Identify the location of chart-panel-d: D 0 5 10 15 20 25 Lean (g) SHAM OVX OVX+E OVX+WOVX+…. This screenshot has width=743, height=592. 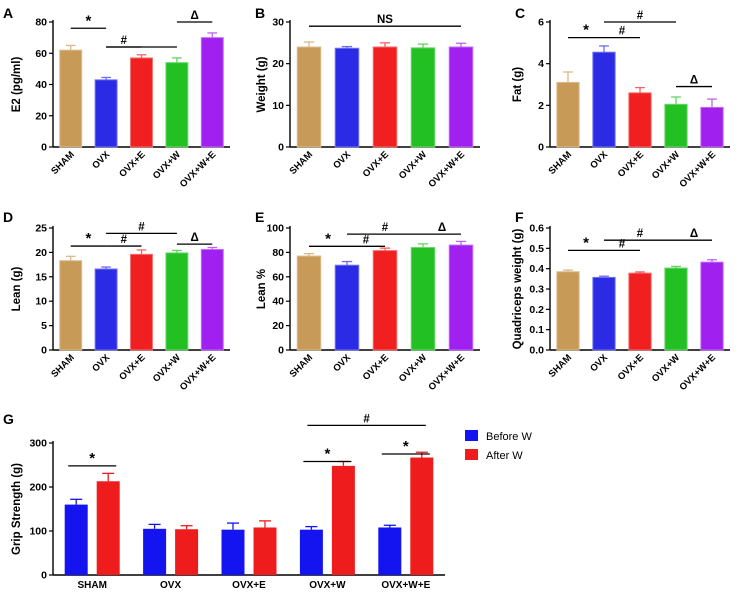
(116, 301).